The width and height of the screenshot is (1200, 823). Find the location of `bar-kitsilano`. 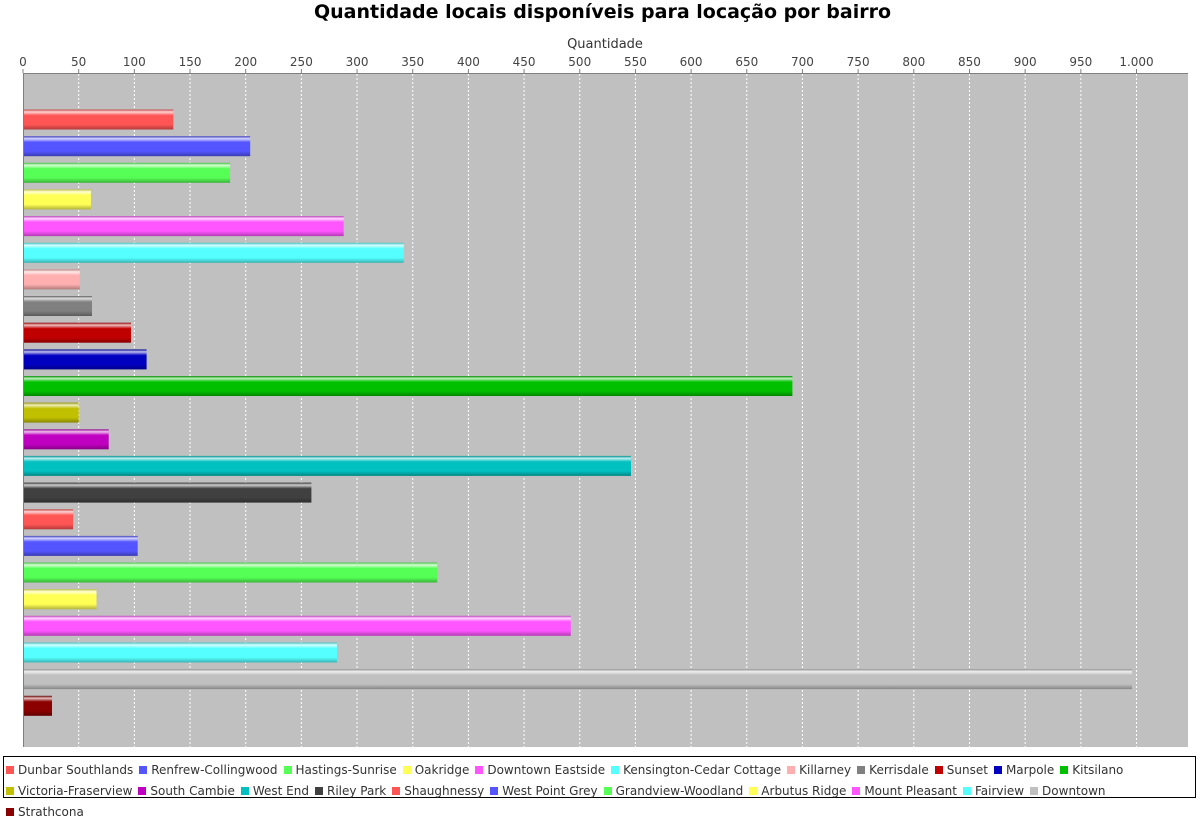

bar-kitsilano is located at coordinates (408, 386).